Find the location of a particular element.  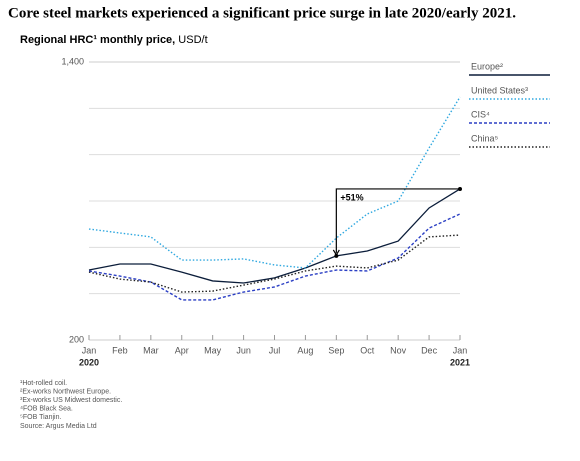

legend-label: Europe² is located at coordinates (487, 66).